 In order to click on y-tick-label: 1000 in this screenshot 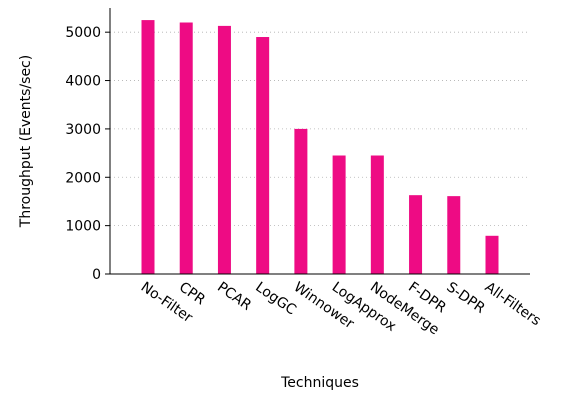, I will do `click(83, 227)`.